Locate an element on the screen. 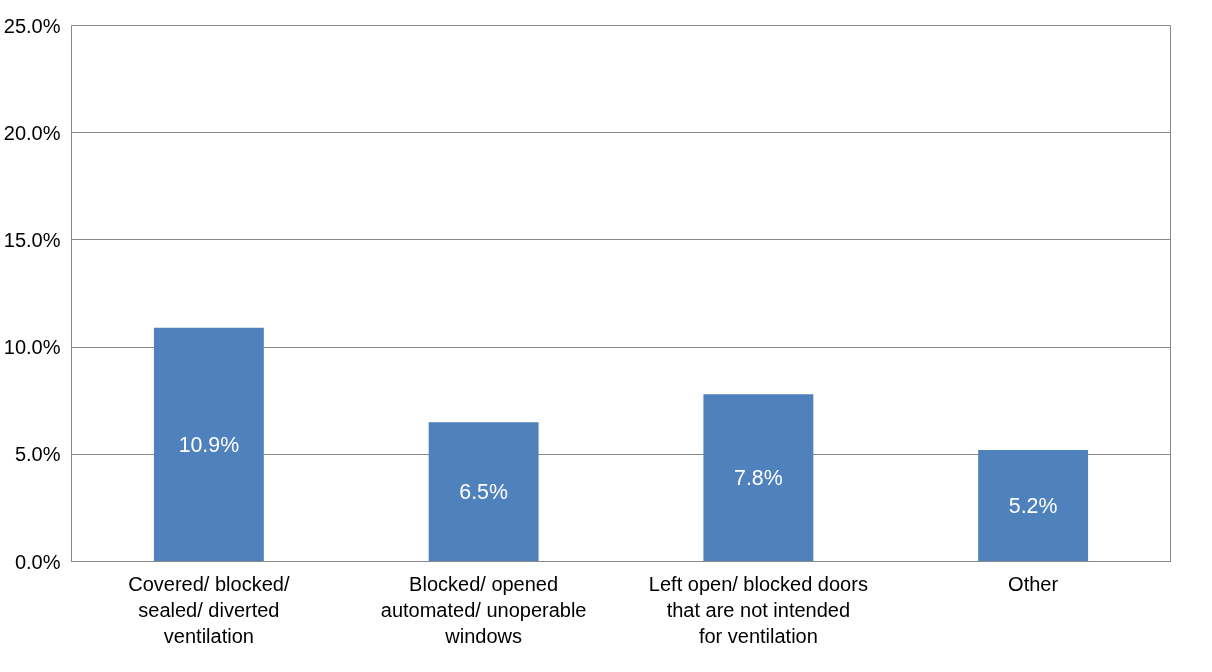  data-label: 6.5% is located at coordinates (483, 491).